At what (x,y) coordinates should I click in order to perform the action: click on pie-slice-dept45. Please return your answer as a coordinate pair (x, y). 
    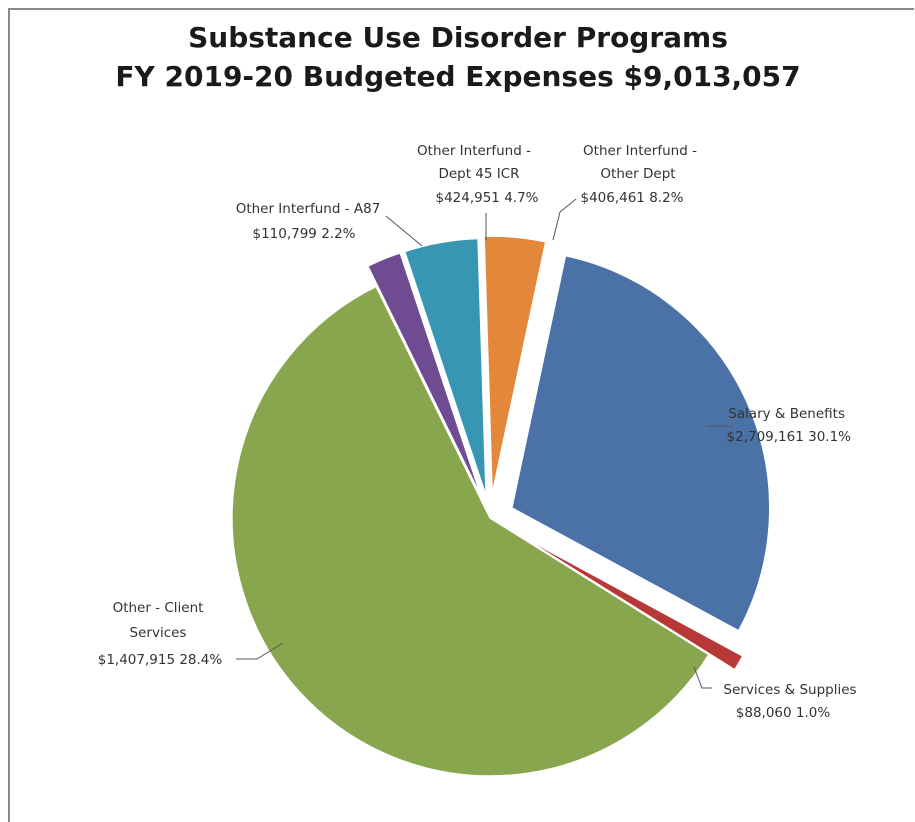
    Looking at the image, I should click on (445, 367).